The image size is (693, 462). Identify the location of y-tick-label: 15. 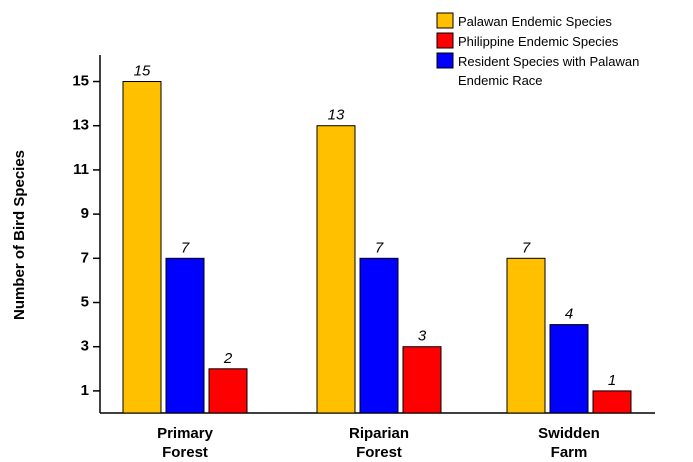
(80, 80).